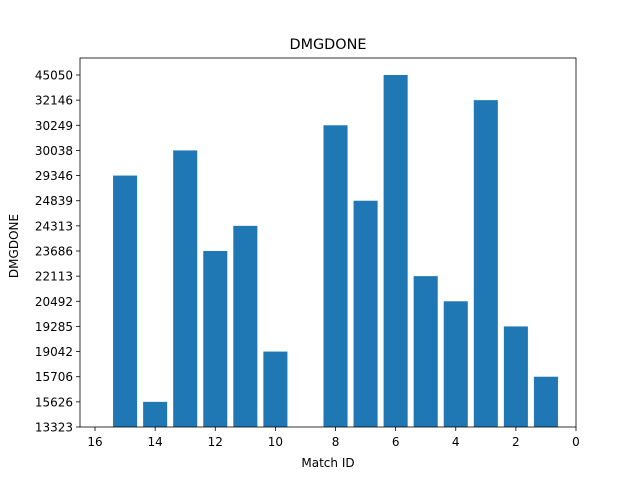 The width and height of the screenshot is (640, 480). Describe the element at coordinates (54, 428) in the screenshot. I see `y-tick-label: 13323` at that location.